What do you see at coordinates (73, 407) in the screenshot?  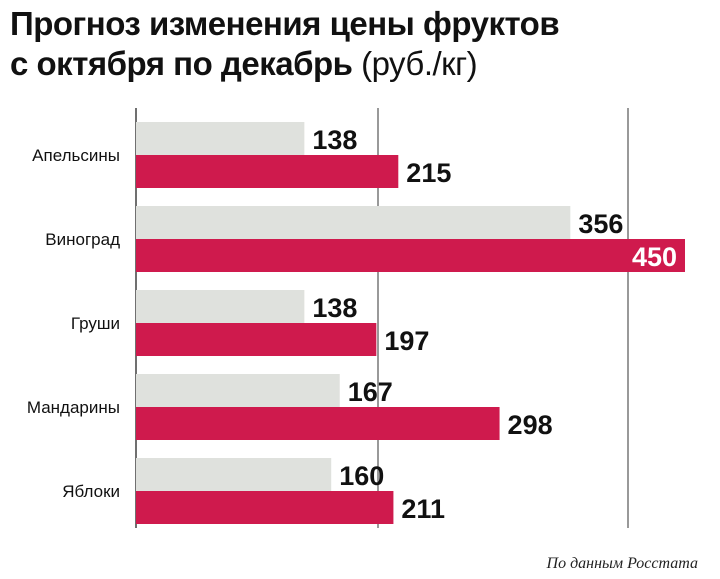 I see `category-label: Мандарины` at bounding box center [73, 407].